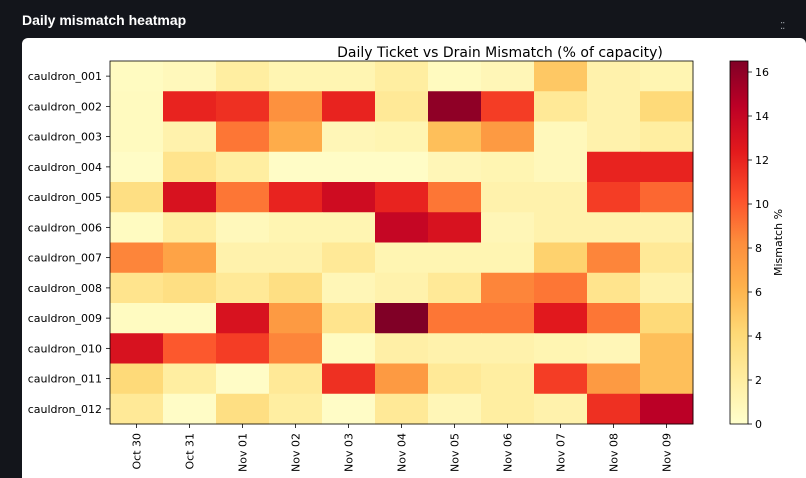 The height and width of the screenshot is (478, 806). I want to click on drag-handle-icon: ⁚⁚, so click(782, 26).